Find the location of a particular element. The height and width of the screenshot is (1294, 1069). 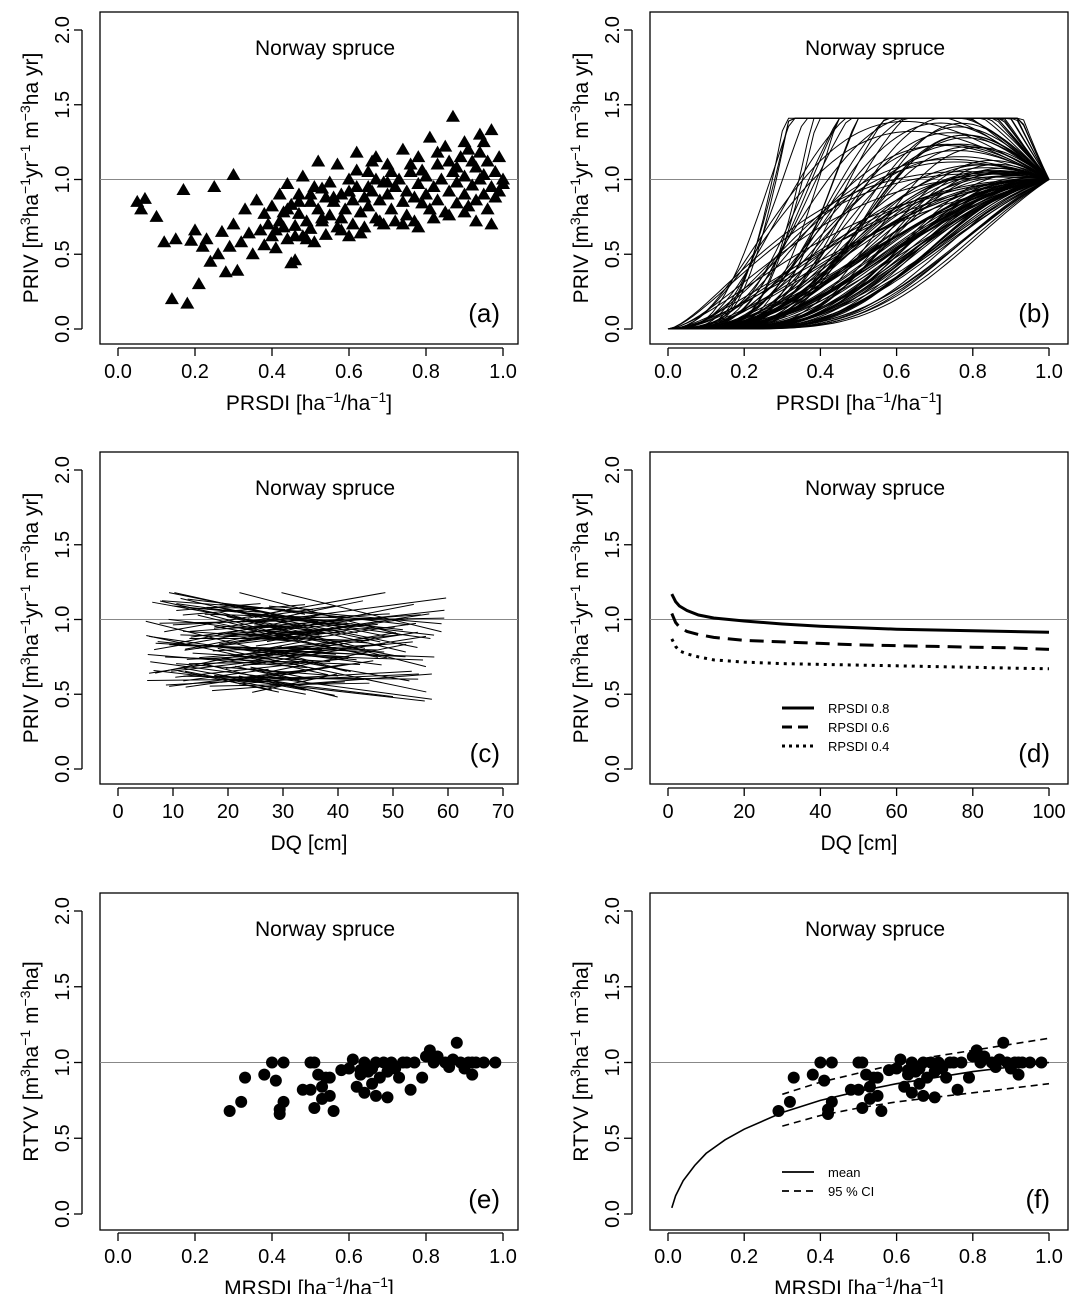

y-tick-label-e: 0.5 is located at coordinates (63, 1138).